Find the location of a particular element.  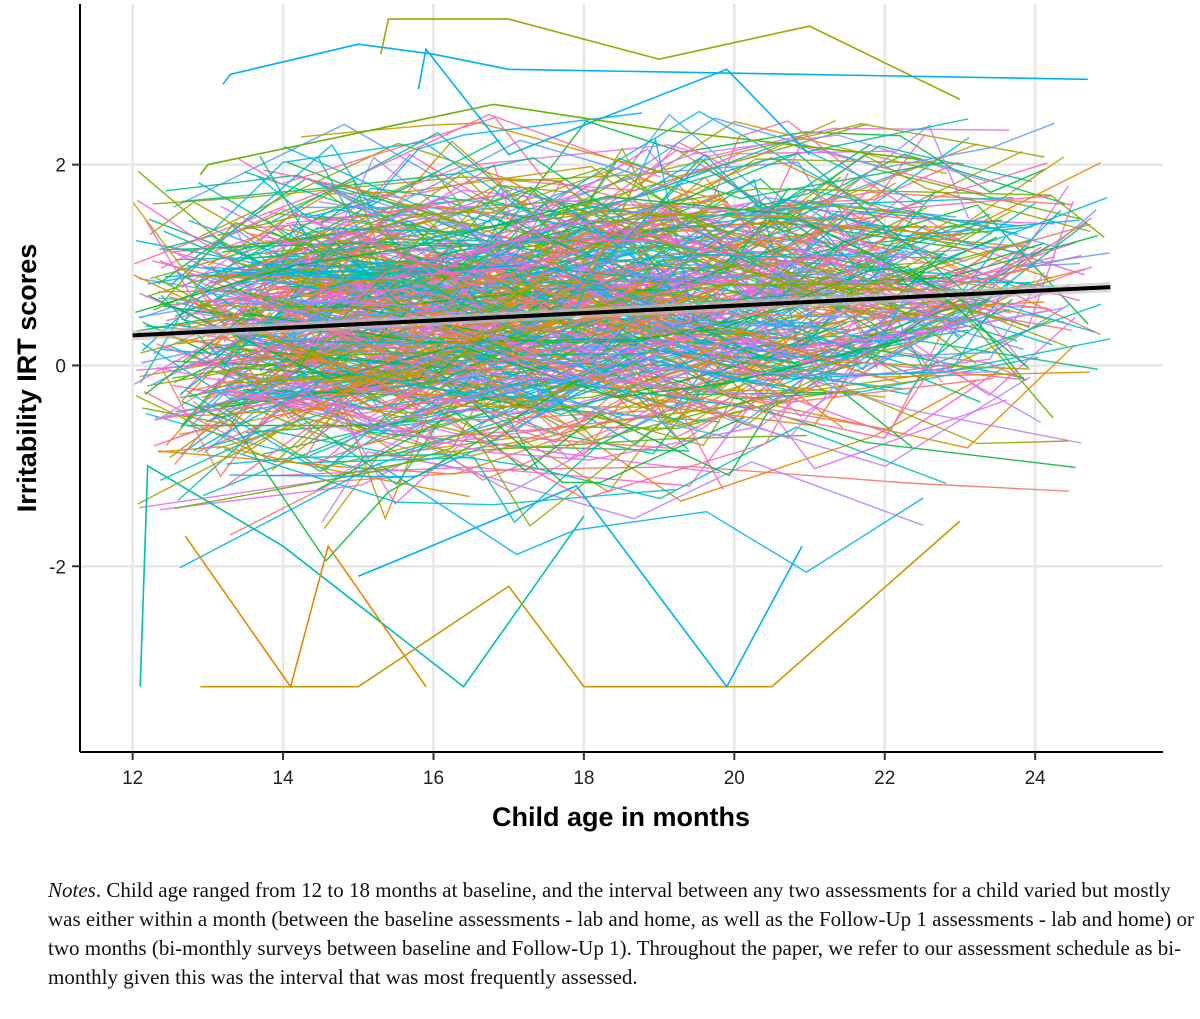

y-tick-label: -2 is located at coordinates (57, 567).